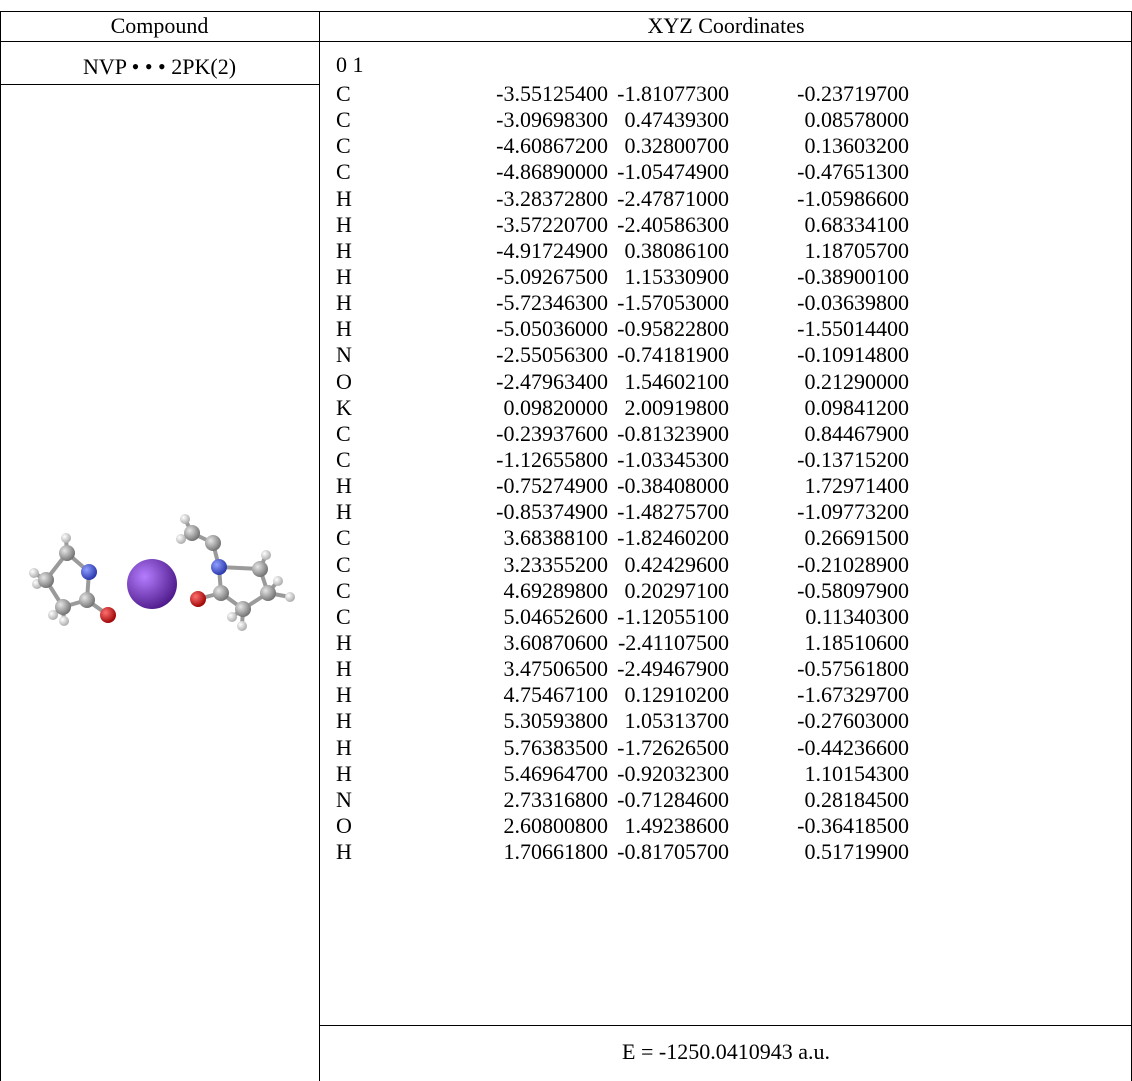 This screenshot has width=1132, height=1081. Describe the element at coordinates (857, 120) in the screenshot. I see `coord-z: 0.08578000` at that location.